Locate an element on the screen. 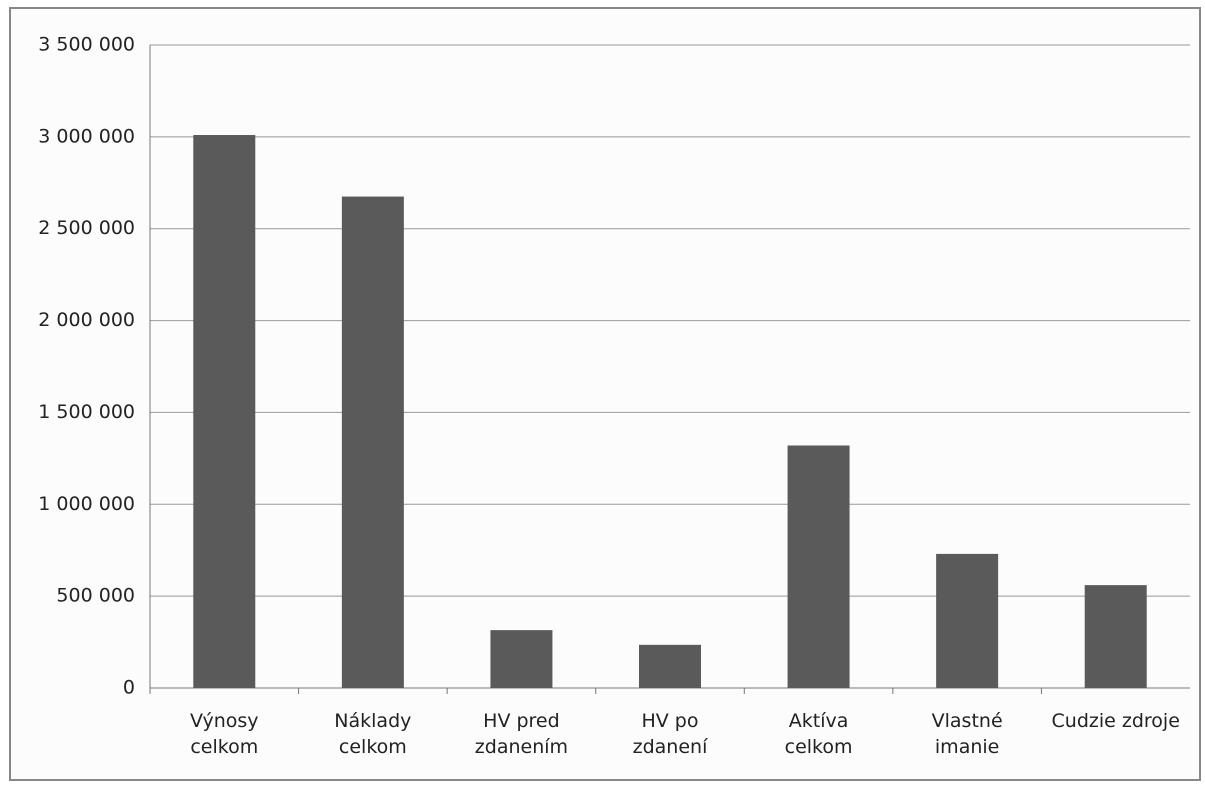  x-tick-label: Aktíva celkom is located at coordinates (818, 734).